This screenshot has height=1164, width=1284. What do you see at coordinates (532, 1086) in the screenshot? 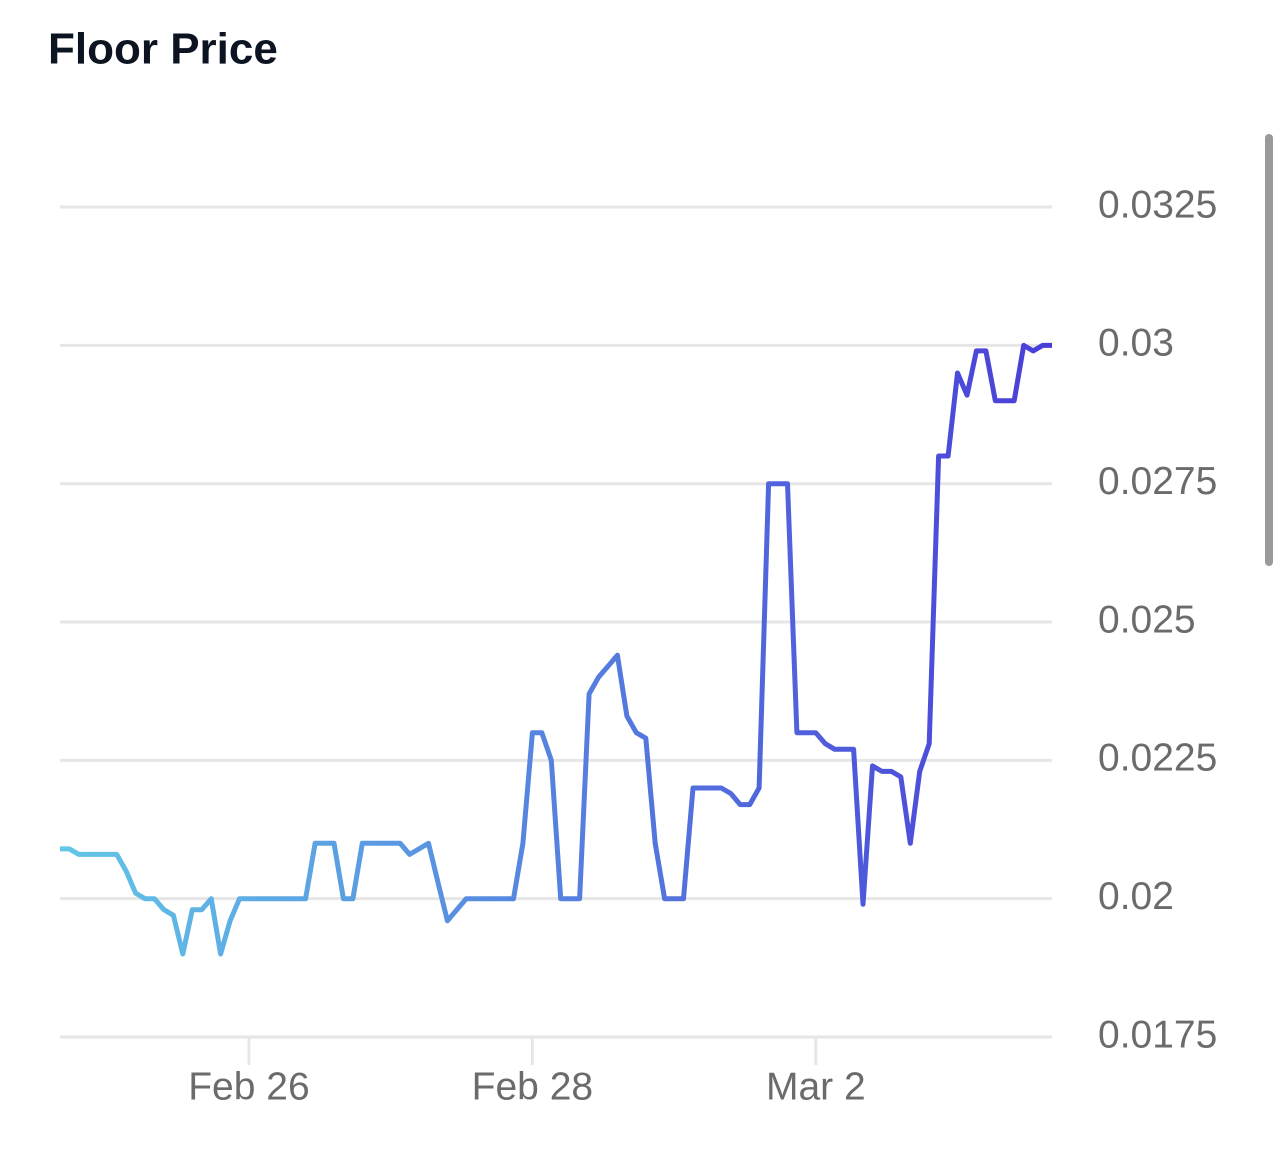
I see `x-tick-label: Feb 28` at bounding box center [532, 1086].